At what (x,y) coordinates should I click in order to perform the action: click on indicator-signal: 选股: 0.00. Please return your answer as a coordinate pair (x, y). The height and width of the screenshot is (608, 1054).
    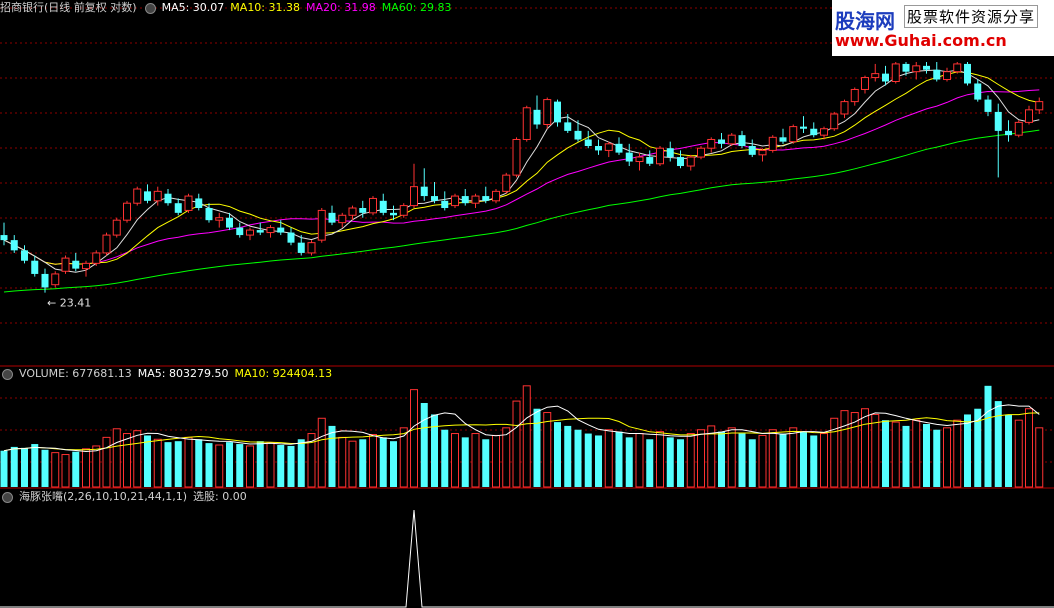
    Looking at the image, I should click on (220, 496).